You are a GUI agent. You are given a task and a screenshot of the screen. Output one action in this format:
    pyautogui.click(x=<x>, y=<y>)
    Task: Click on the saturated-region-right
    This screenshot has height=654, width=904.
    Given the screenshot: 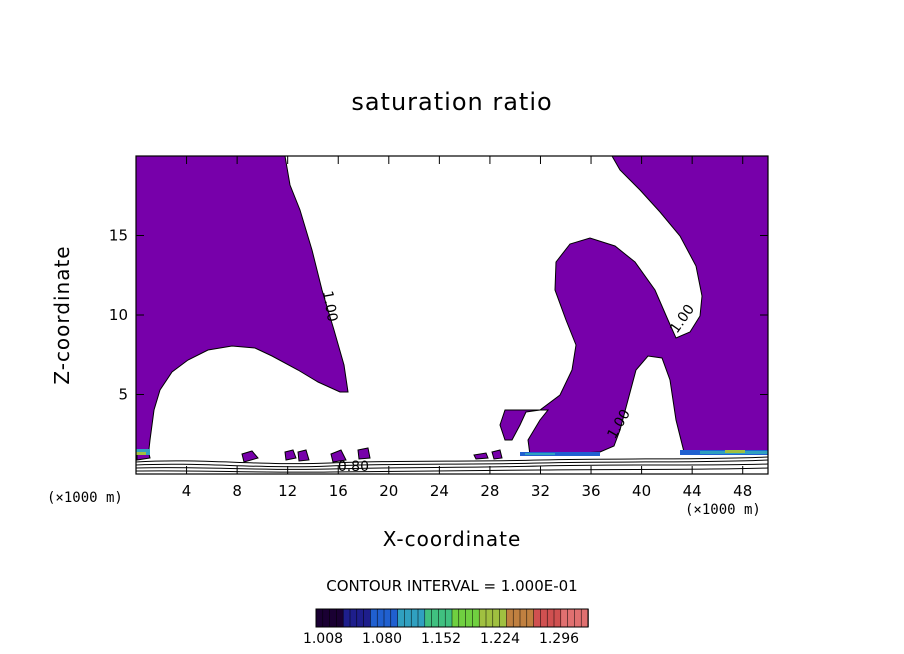 What is the action you would take?
    pyautogui.click(x=633, y=306)
    